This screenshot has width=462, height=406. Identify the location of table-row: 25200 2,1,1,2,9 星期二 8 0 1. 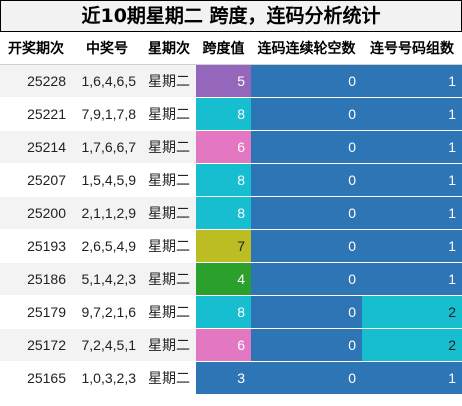
(231, 213).